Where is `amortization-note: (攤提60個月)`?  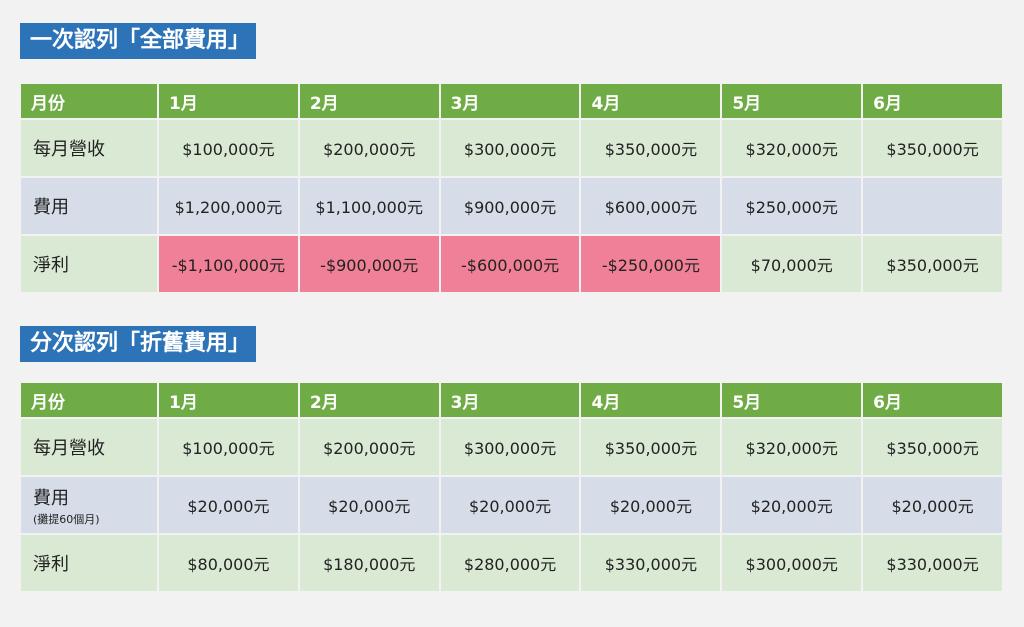
amortization-note: (攤提60個月) is located at coordinates (66, 519).